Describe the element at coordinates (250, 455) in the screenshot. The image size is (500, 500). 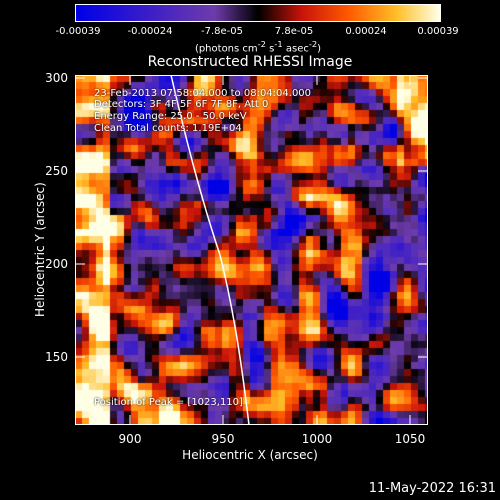
I see `x-axis-label: Heliocentric X (arcsec)` at that location.